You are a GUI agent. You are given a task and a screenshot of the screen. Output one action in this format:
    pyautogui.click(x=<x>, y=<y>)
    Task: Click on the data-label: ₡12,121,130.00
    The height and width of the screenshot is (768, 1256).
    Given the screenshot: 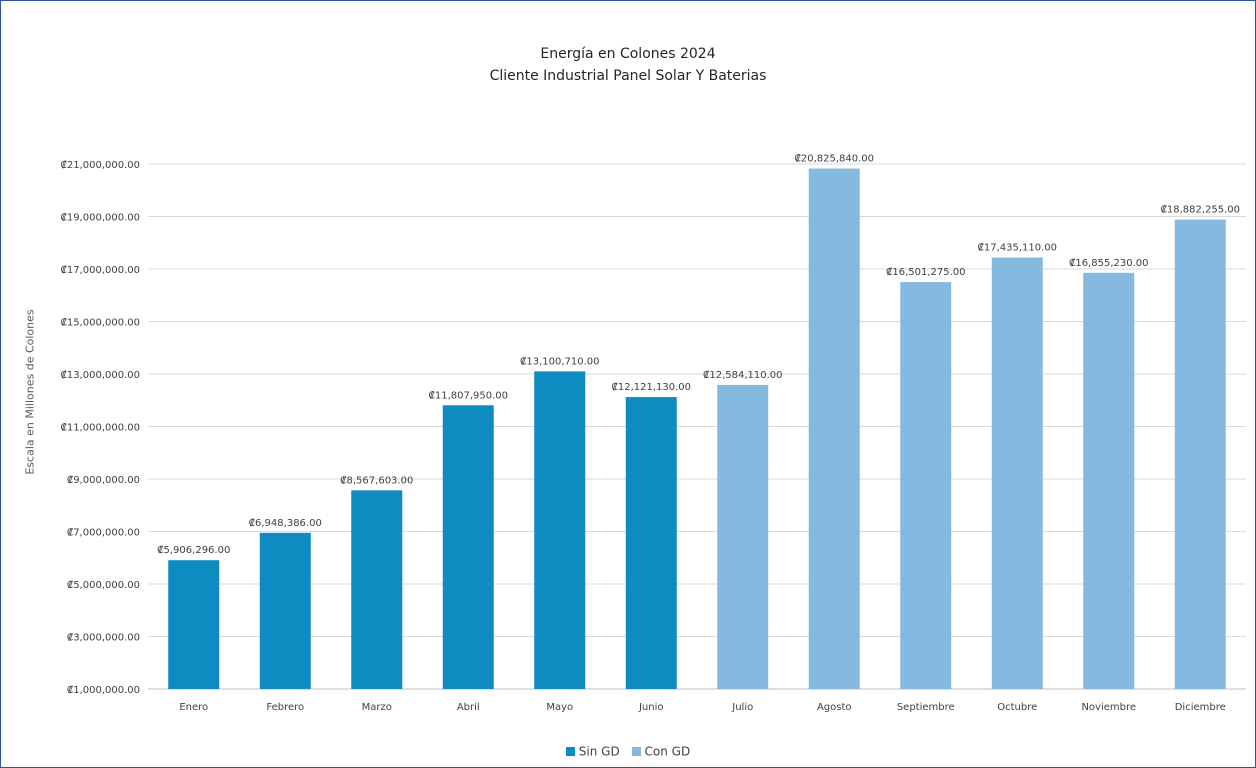 What is the action you would take?
    pyautogui.click(x=651, y=387)
    